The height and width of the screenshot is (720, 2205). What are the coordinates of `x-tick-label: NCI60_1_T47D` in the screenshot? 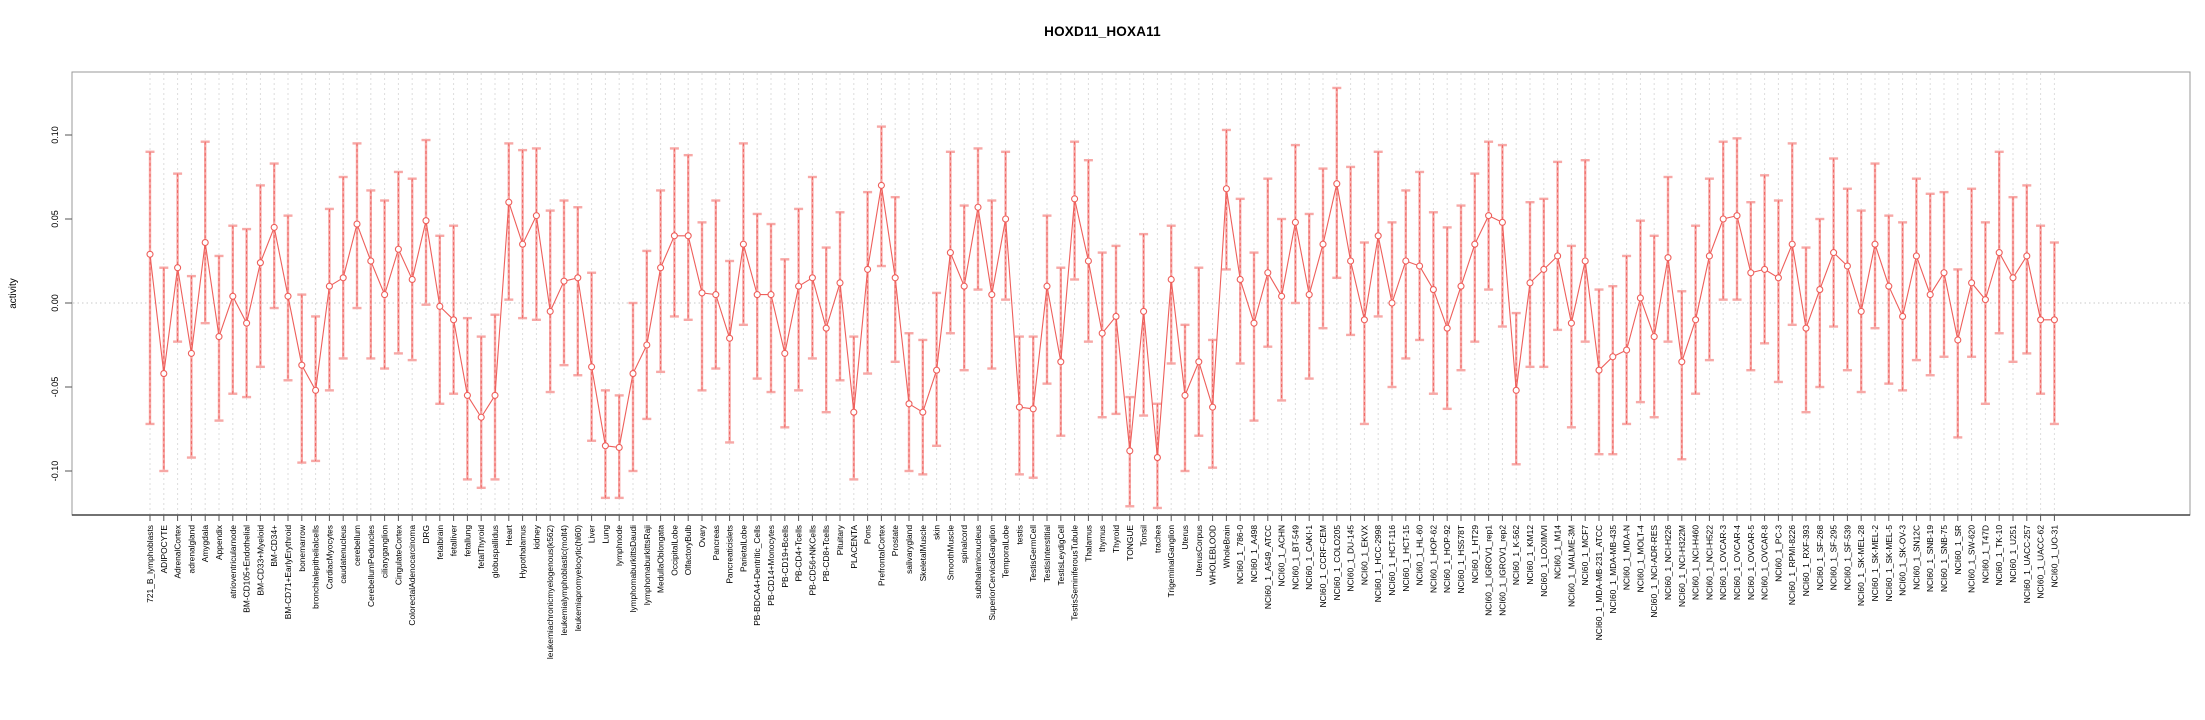 It's located at (1985, 554).